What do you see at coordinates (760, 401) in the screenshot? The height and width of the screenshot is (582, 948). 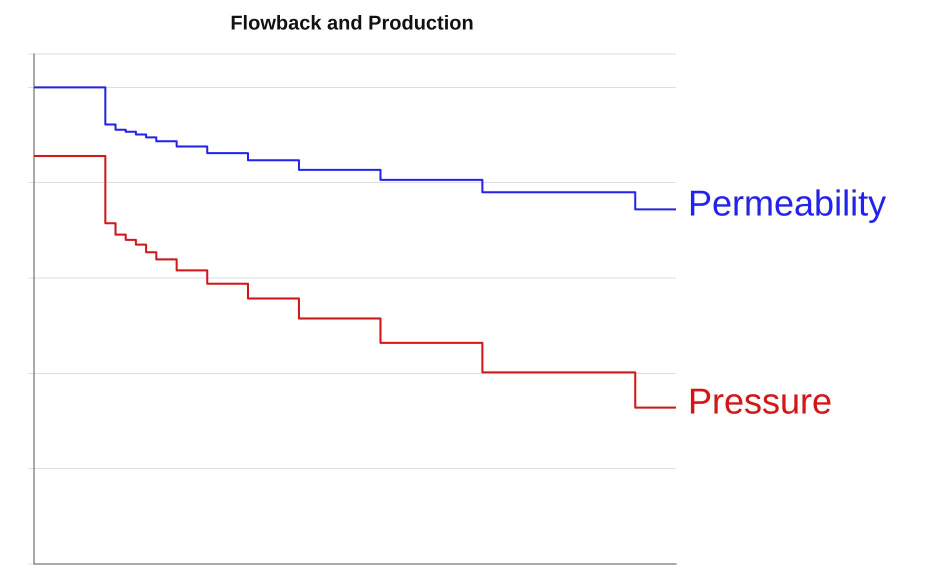 I see `series-label: Pressure` at bounding box center [760, 401].